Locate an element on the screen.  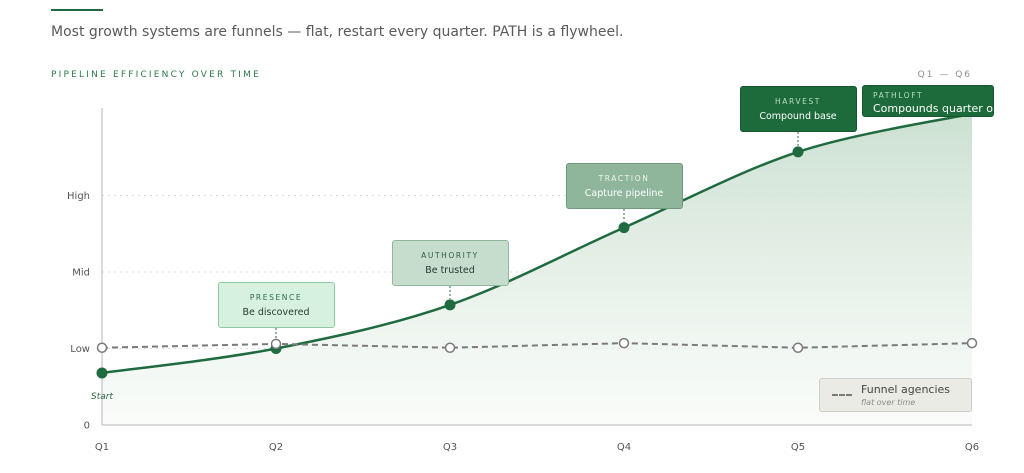
flywheel-point-q4 is located at coordinates (624, 228).